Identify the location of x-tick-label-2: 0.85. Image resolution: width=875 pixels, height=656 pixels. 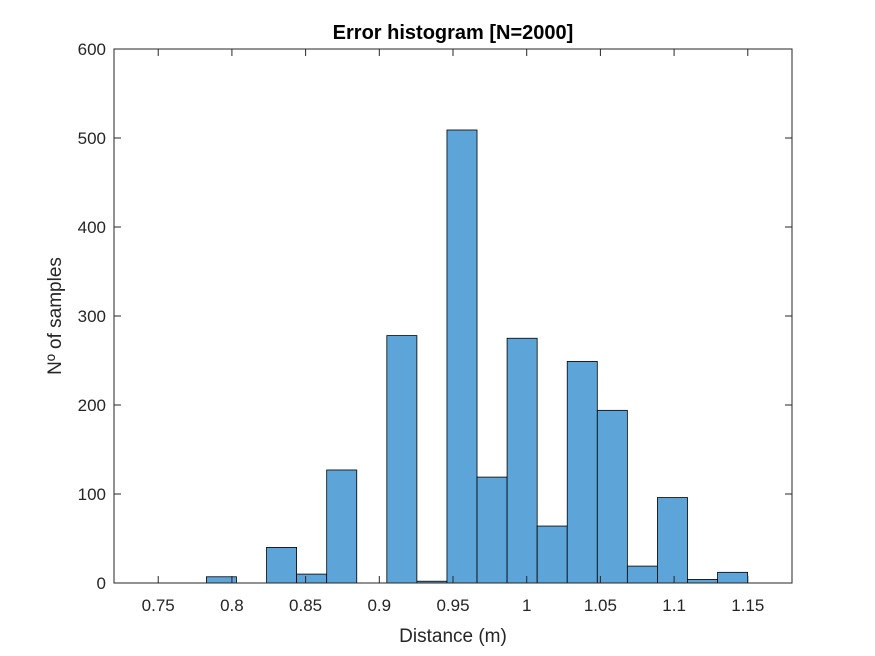
(305, 605).